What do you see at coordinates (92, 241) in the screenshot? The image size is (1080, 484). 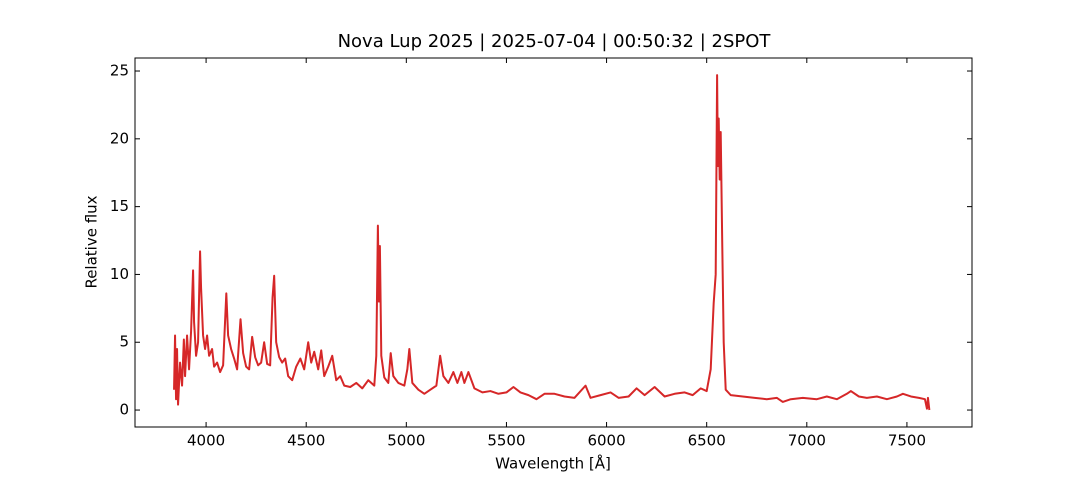 I see `y-axis-label: Relative flux` at bounding box center [92, 241].